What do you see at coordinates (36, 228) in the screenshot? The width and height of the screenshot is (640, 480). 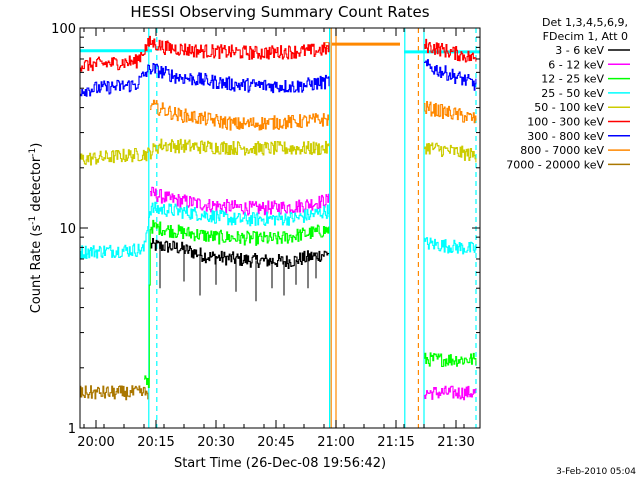 I see `y-axis-label: Count Rate (s-1 detector-1)` at bounding box center [36, 228].